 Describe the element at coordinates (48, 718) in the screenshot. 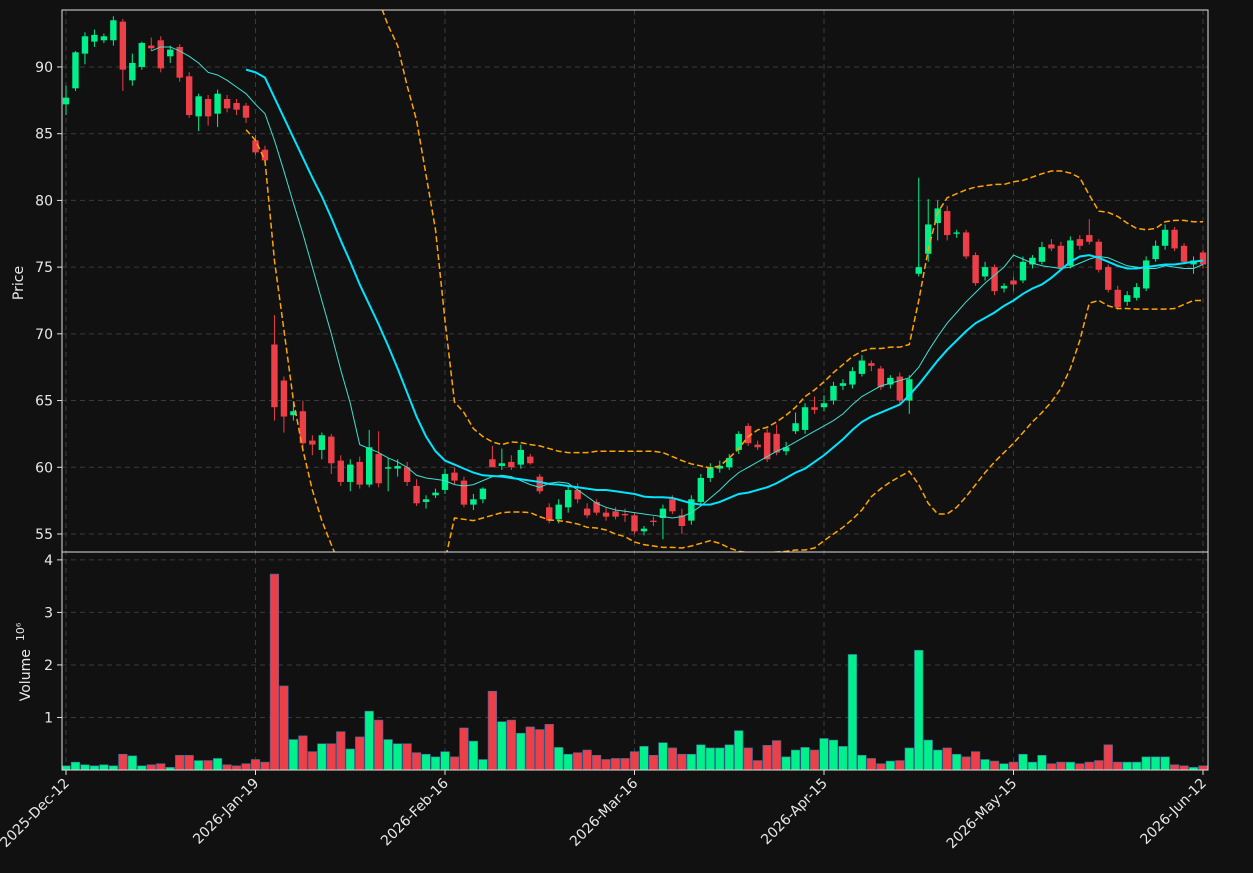

I see `y-tick-label: 1` at that location.